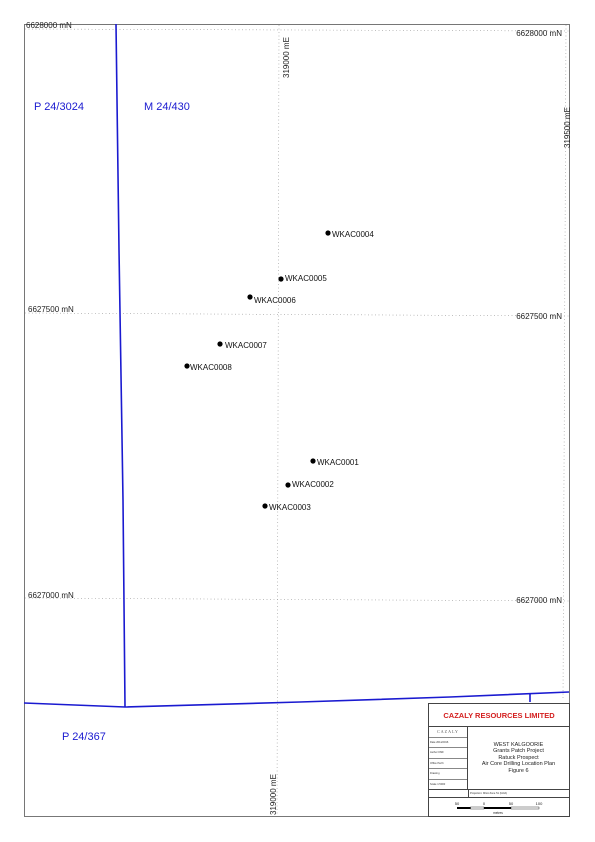  I want to click on scale-tick-label: 0, so click(484, 803).